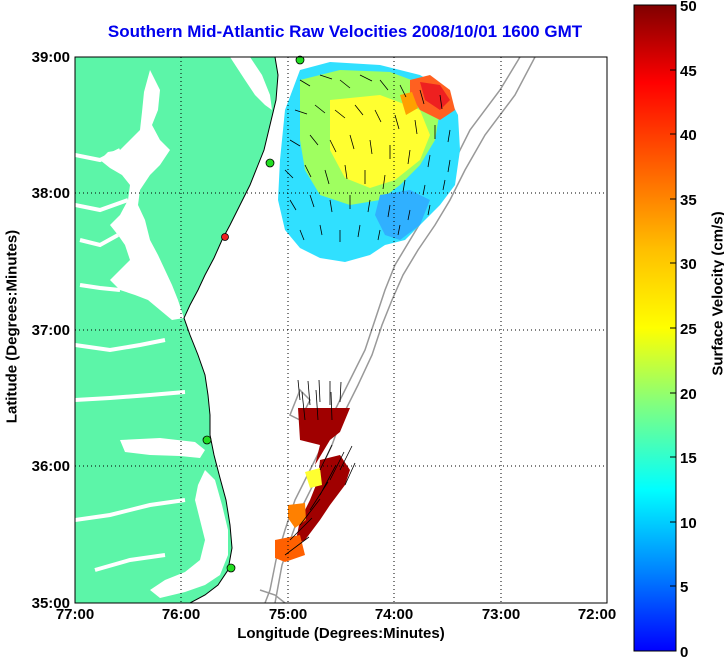 The image size is (724, 659). What do you see at coordinates (251, 83) in the screenshot?
I see `delaware-bay` at bounding box center [251, 83].